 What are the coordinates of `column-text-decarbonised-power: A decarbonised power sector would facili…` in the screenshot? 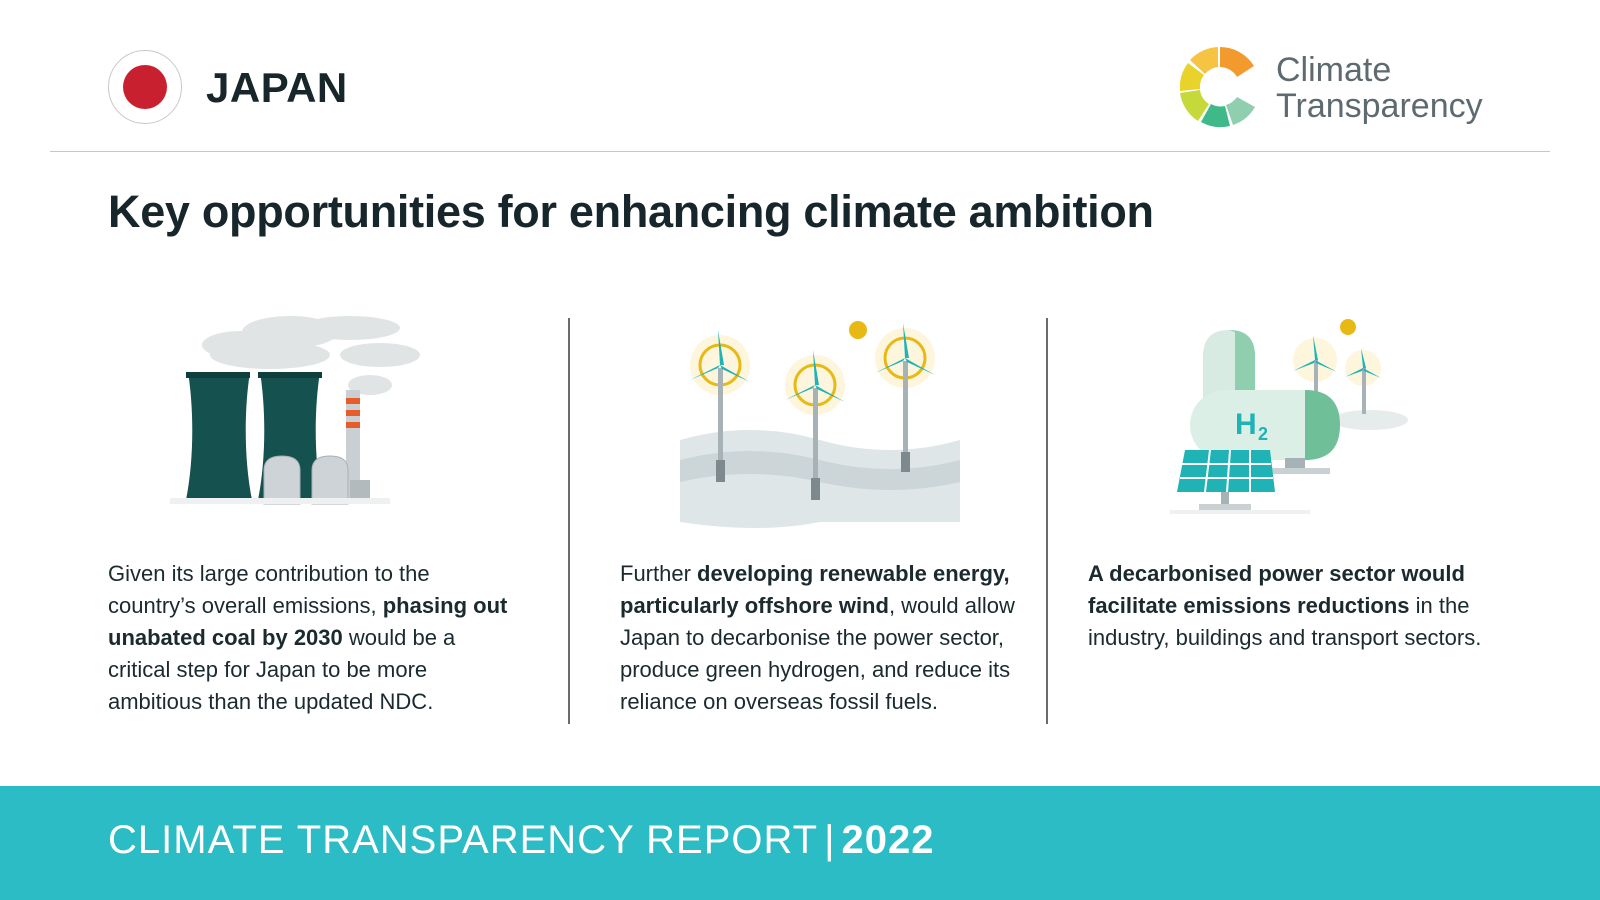 It's located at (1293, 606).